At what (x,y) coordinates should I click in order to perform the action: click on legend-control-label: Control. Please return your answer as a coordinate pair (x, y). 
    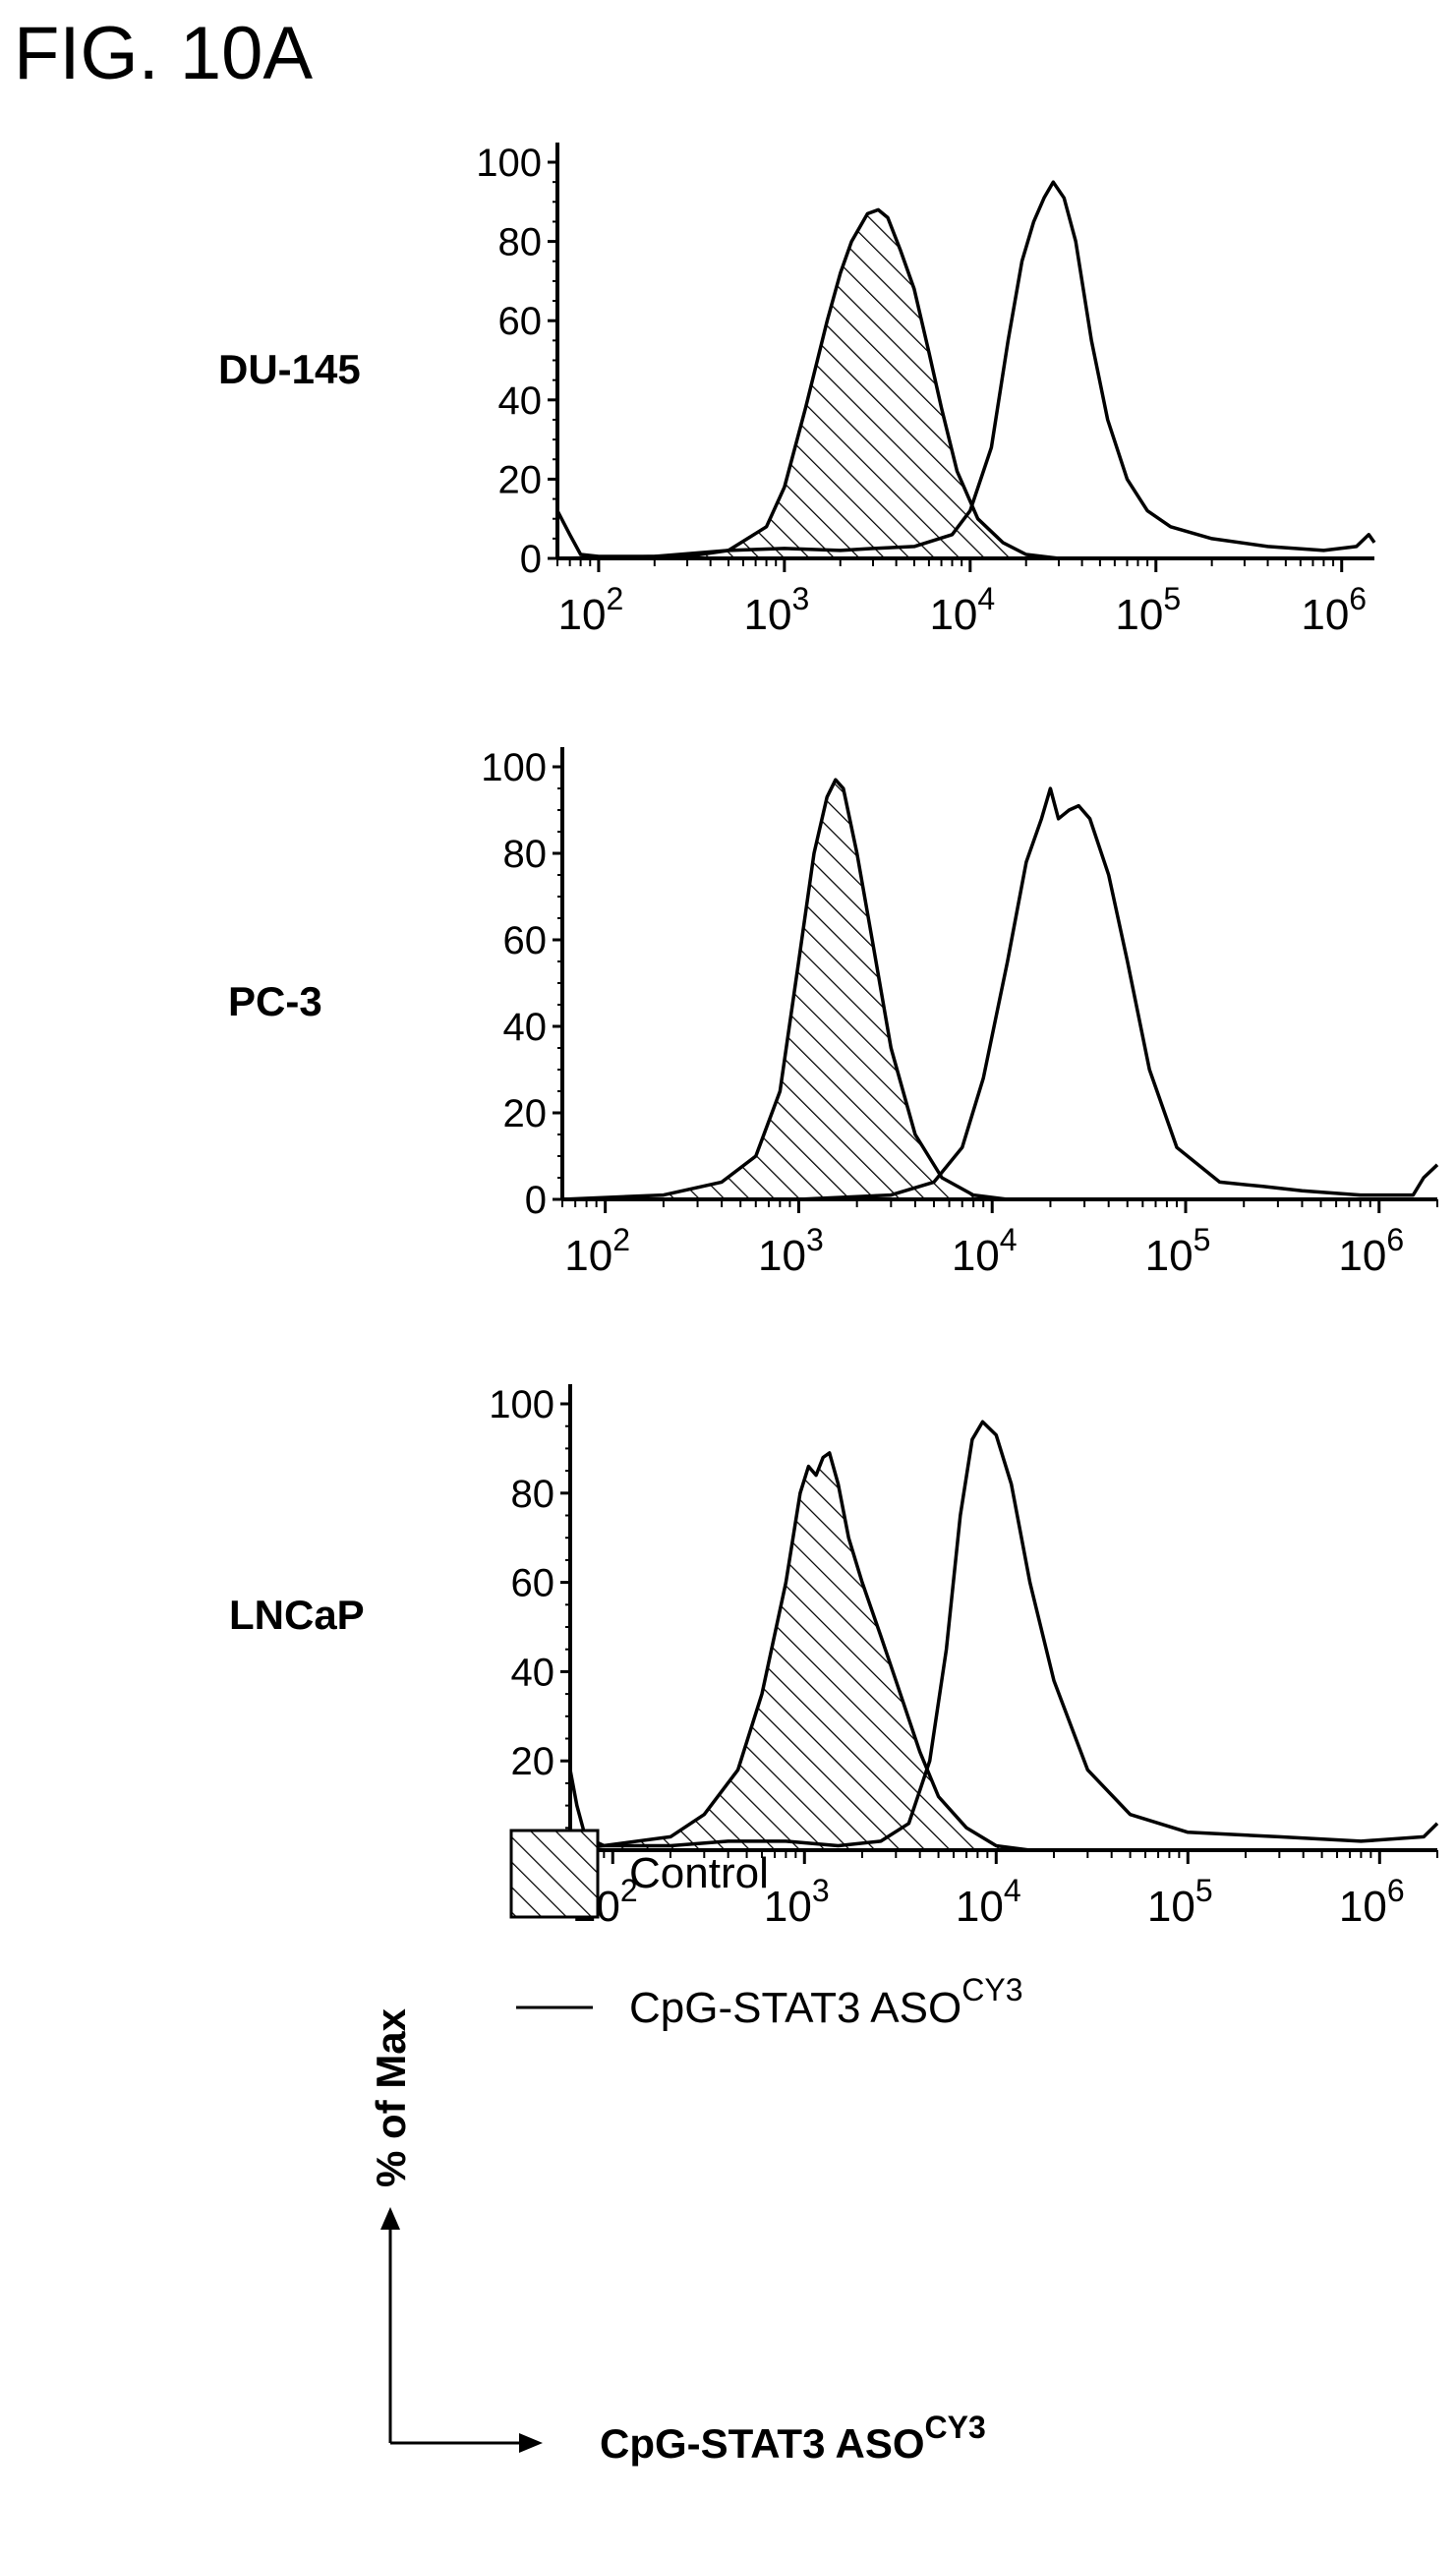
    Looking at the image, I should click on (699, 1873).